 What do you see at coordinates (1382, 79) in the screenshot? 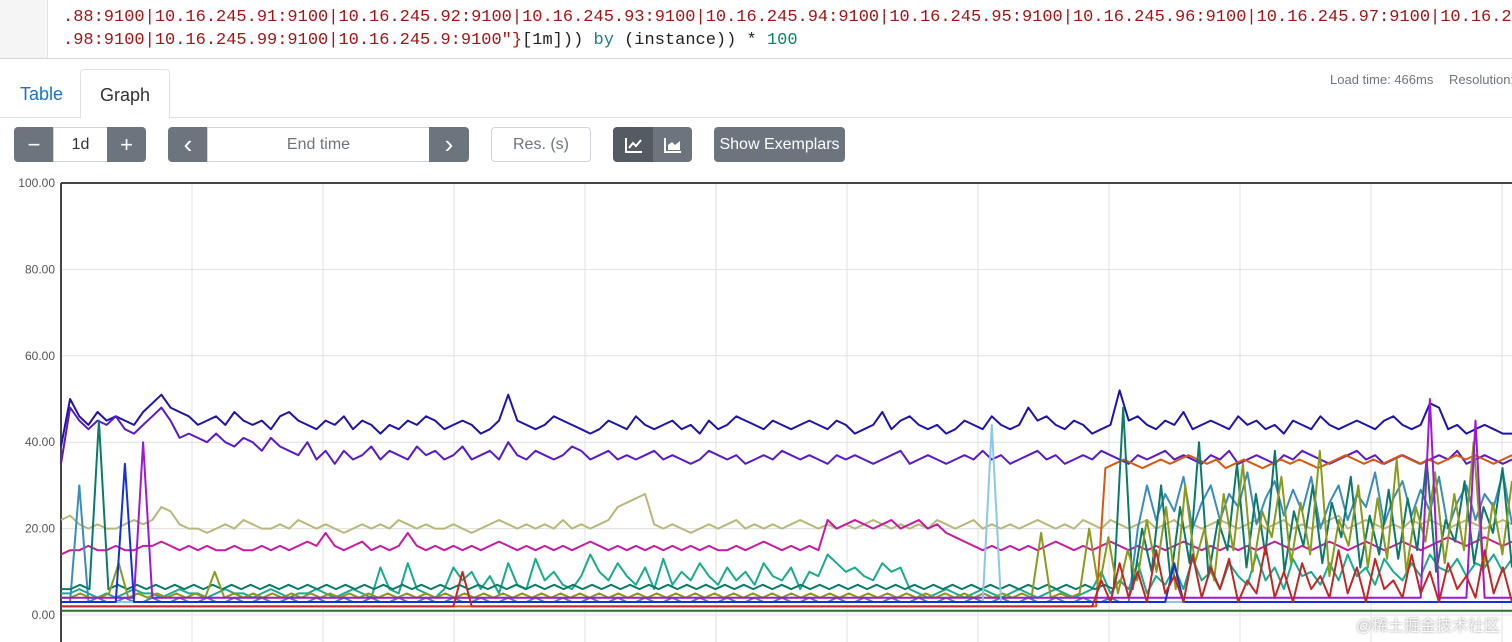
I see `load-time: Load time: 466ms` at bounding box center [1382, 79].